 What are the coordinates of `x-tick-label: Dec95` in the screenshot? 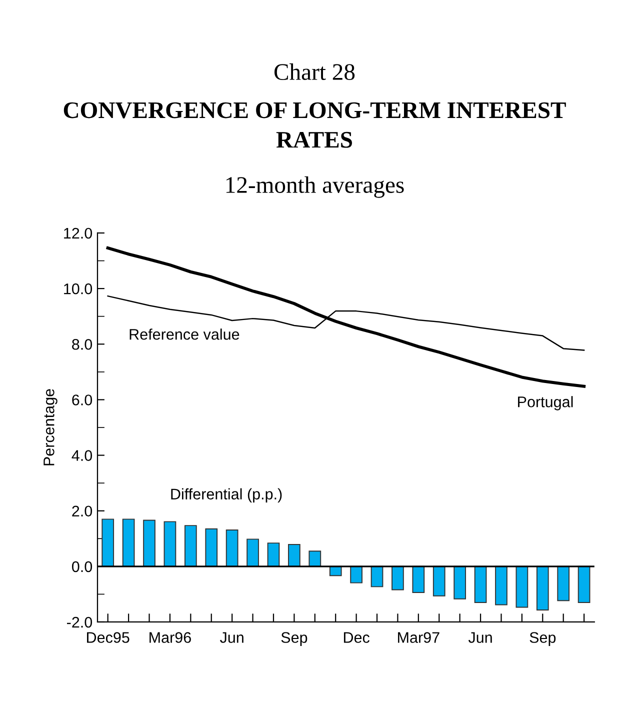 It's located at (108, 637).